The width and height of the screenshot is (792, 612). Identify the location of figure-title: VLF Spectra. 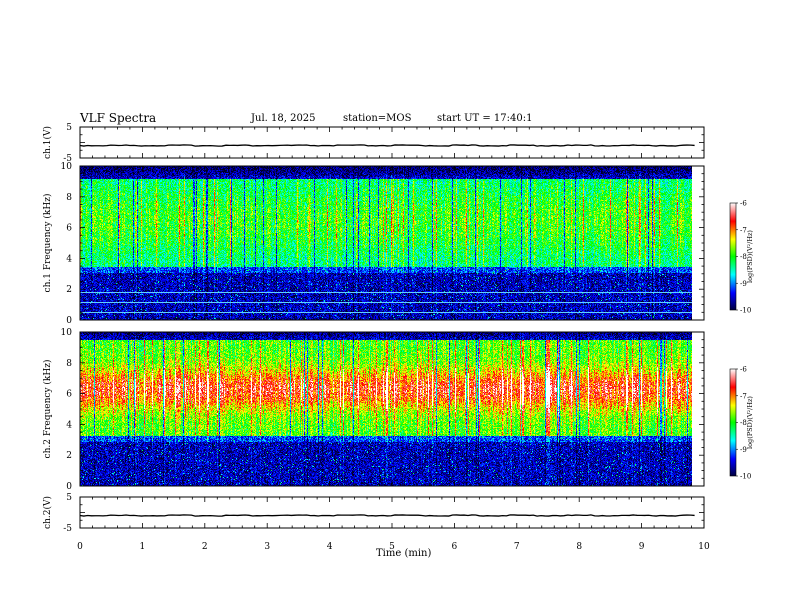
(118, 118).